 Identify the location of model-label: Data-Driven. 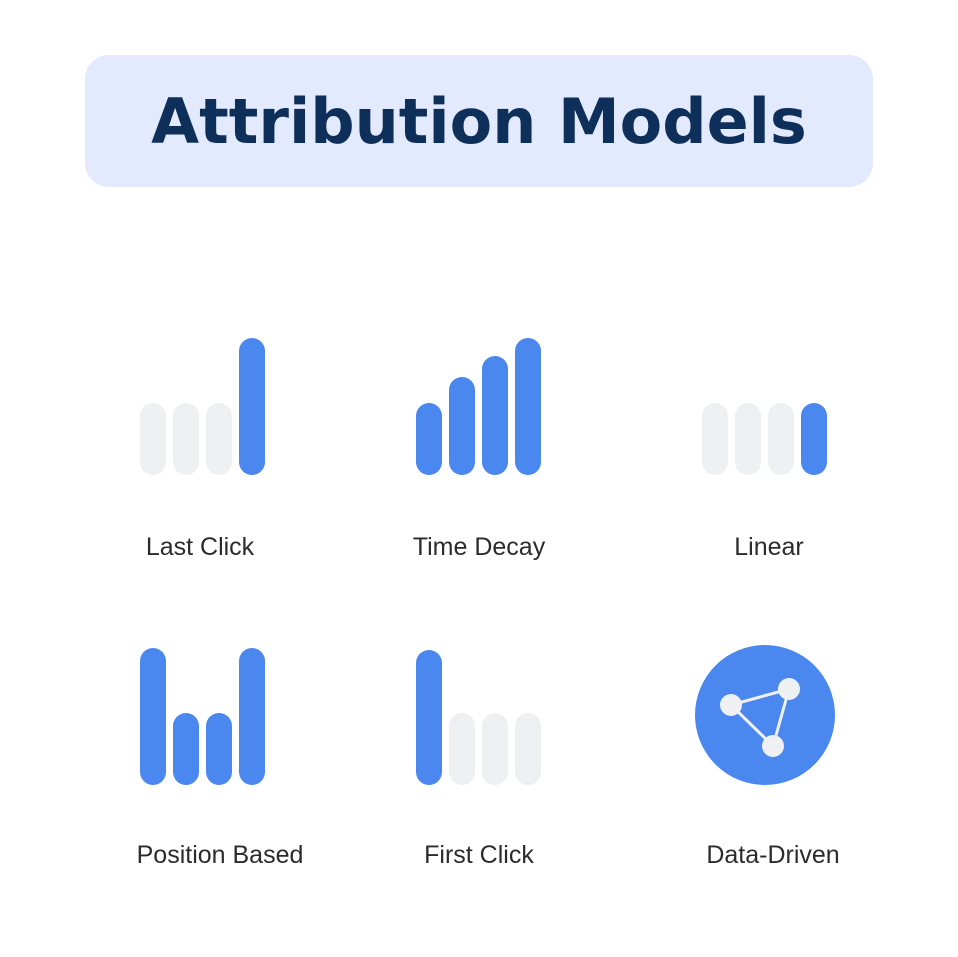
(773, 855).